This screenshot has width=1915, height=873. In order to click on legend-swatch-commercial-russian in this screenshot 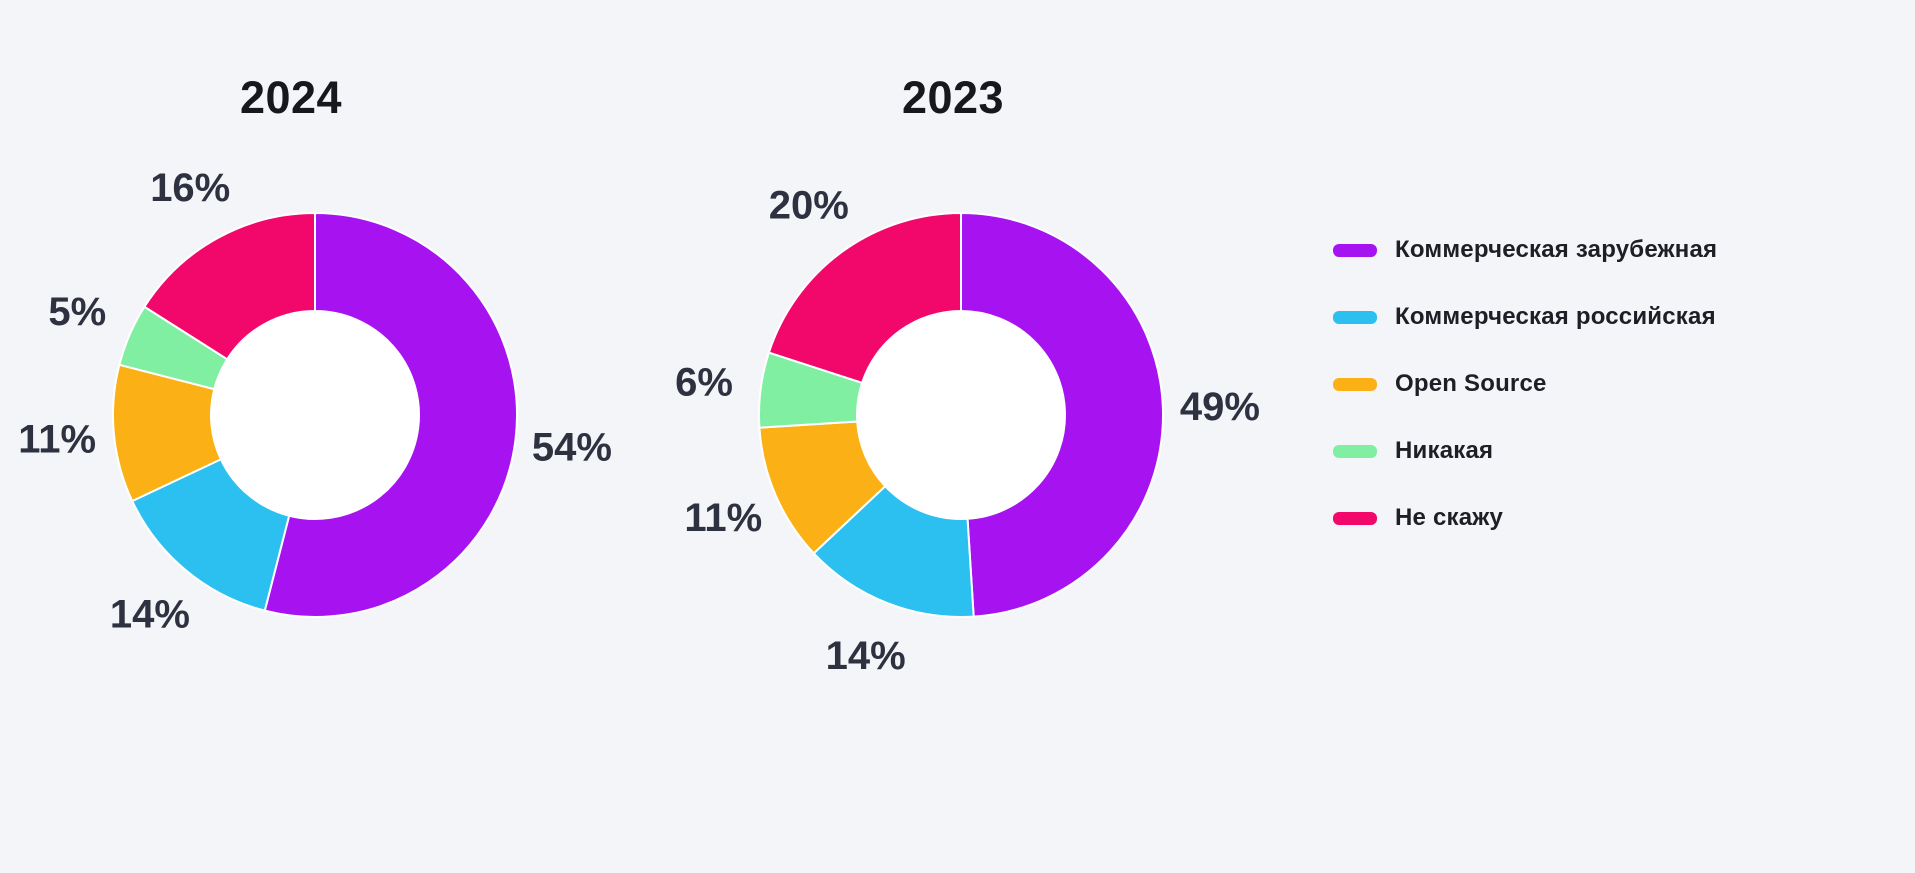, I will do `click(1355, 317)`.